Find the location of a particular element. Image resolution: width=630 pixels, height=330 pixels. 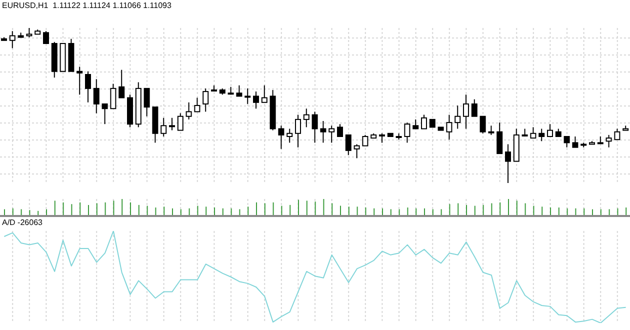

chart-title: EURUSD,H1 1.11122 1.11124 1.11066 1.11093 is located at coordinates (87, 5).